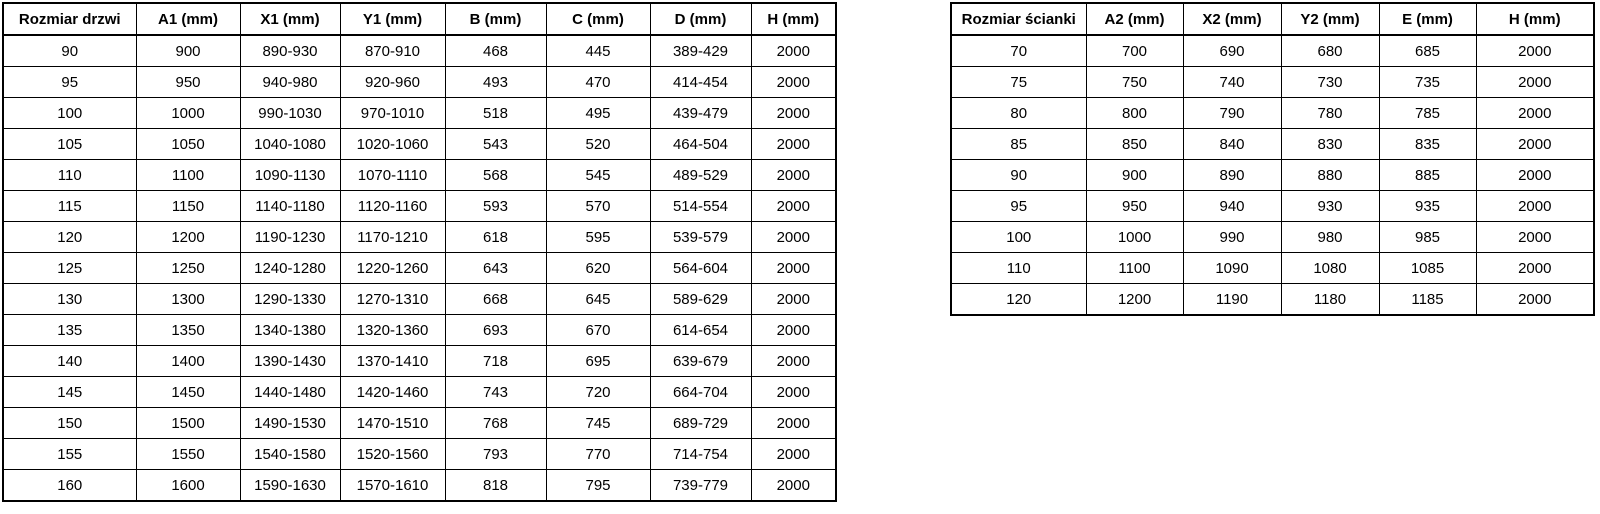 This screenshot has height=514, width=1600. What do you see at coordinates (188, 19) in the screenshot?
I see `column-header: A1 (mm)` at bounding box center [188, 19].